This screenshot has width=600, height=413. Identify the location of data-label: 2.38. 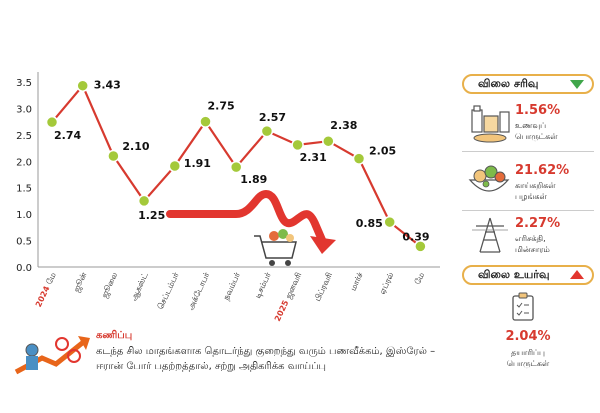
(343, 125).